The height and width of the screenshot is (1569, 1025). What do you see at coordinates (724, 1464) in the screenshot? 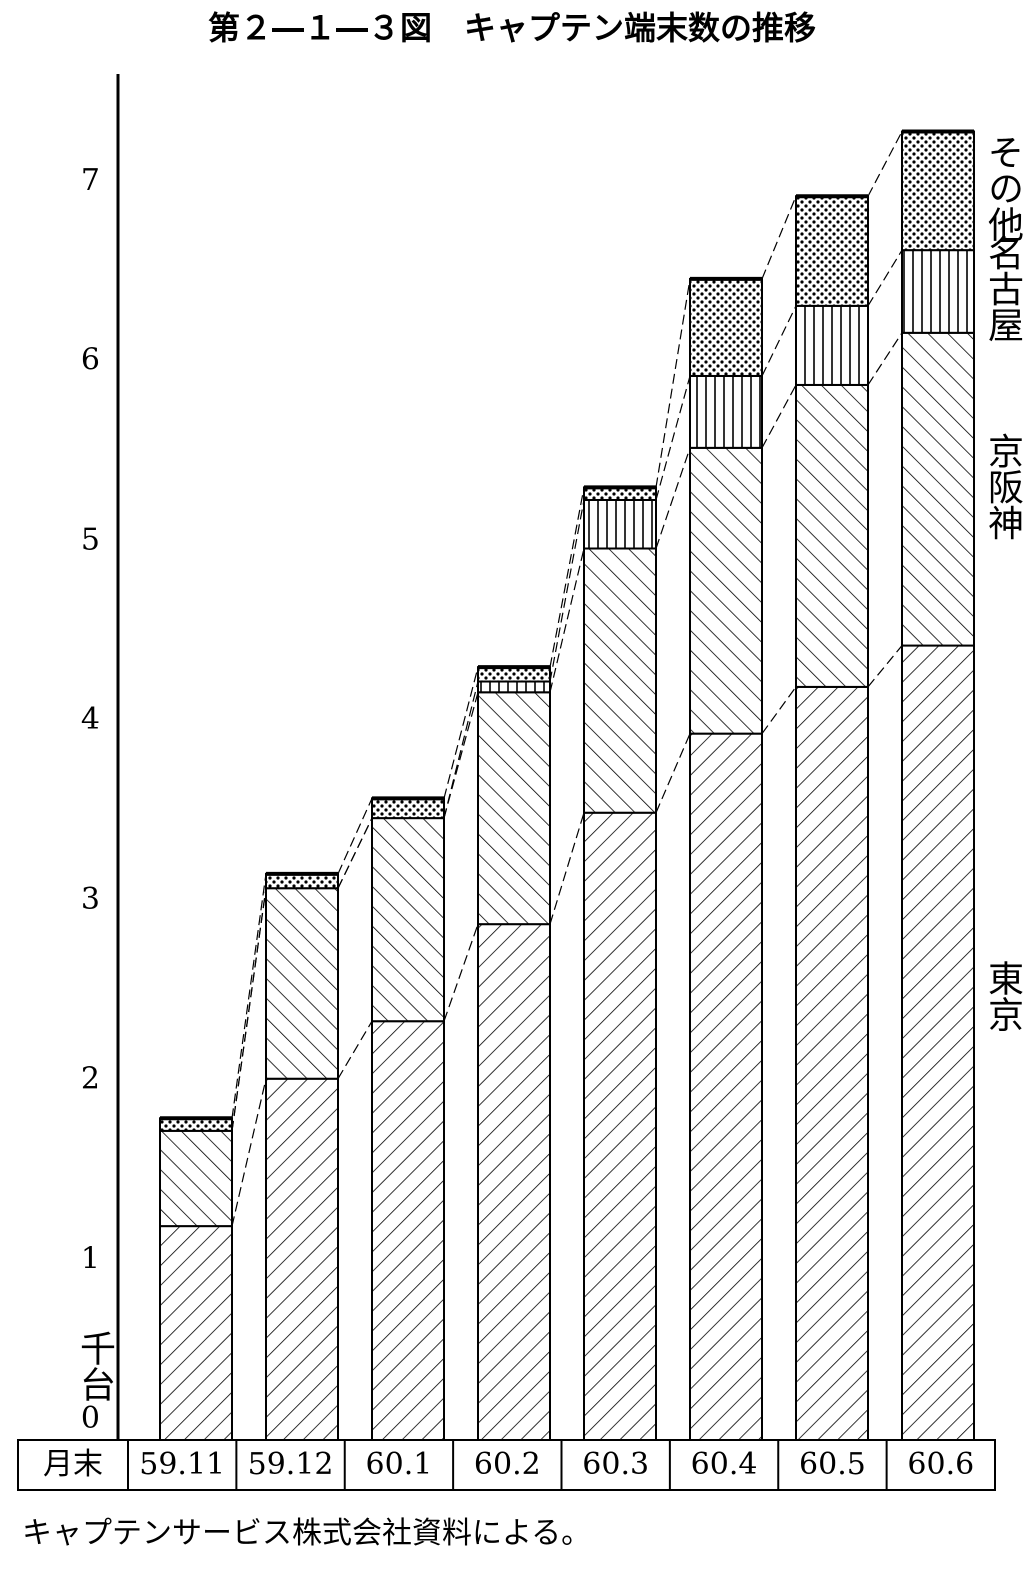
I see `x-tick-label: 60.4` at bounding box center [724, 1464].